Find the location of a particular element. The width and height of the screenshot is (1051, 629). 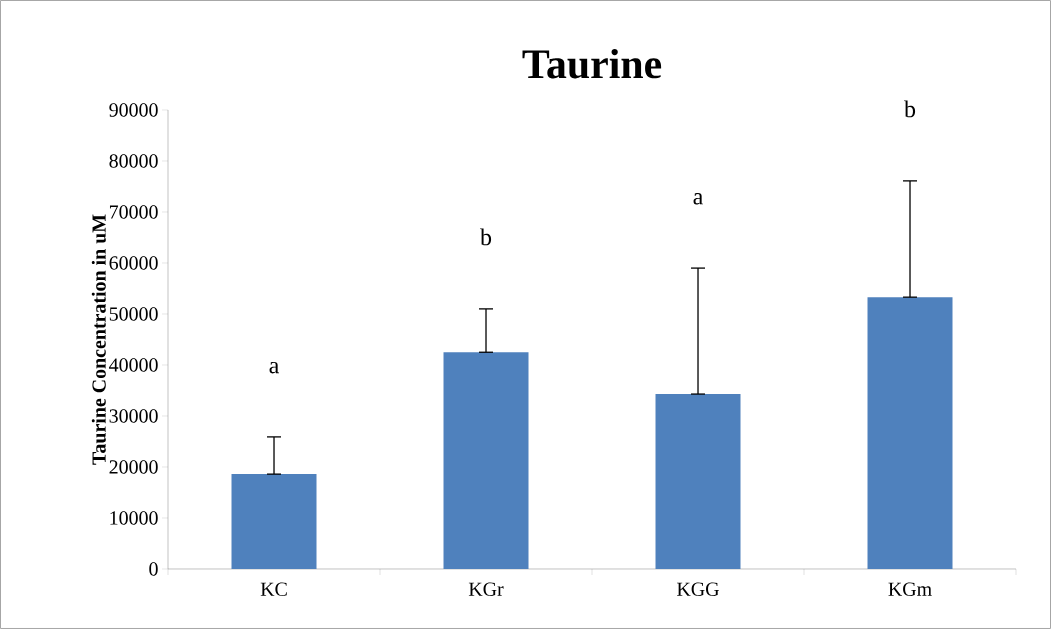

y-tick-label: 30000 is located at coordinates (133, 416).